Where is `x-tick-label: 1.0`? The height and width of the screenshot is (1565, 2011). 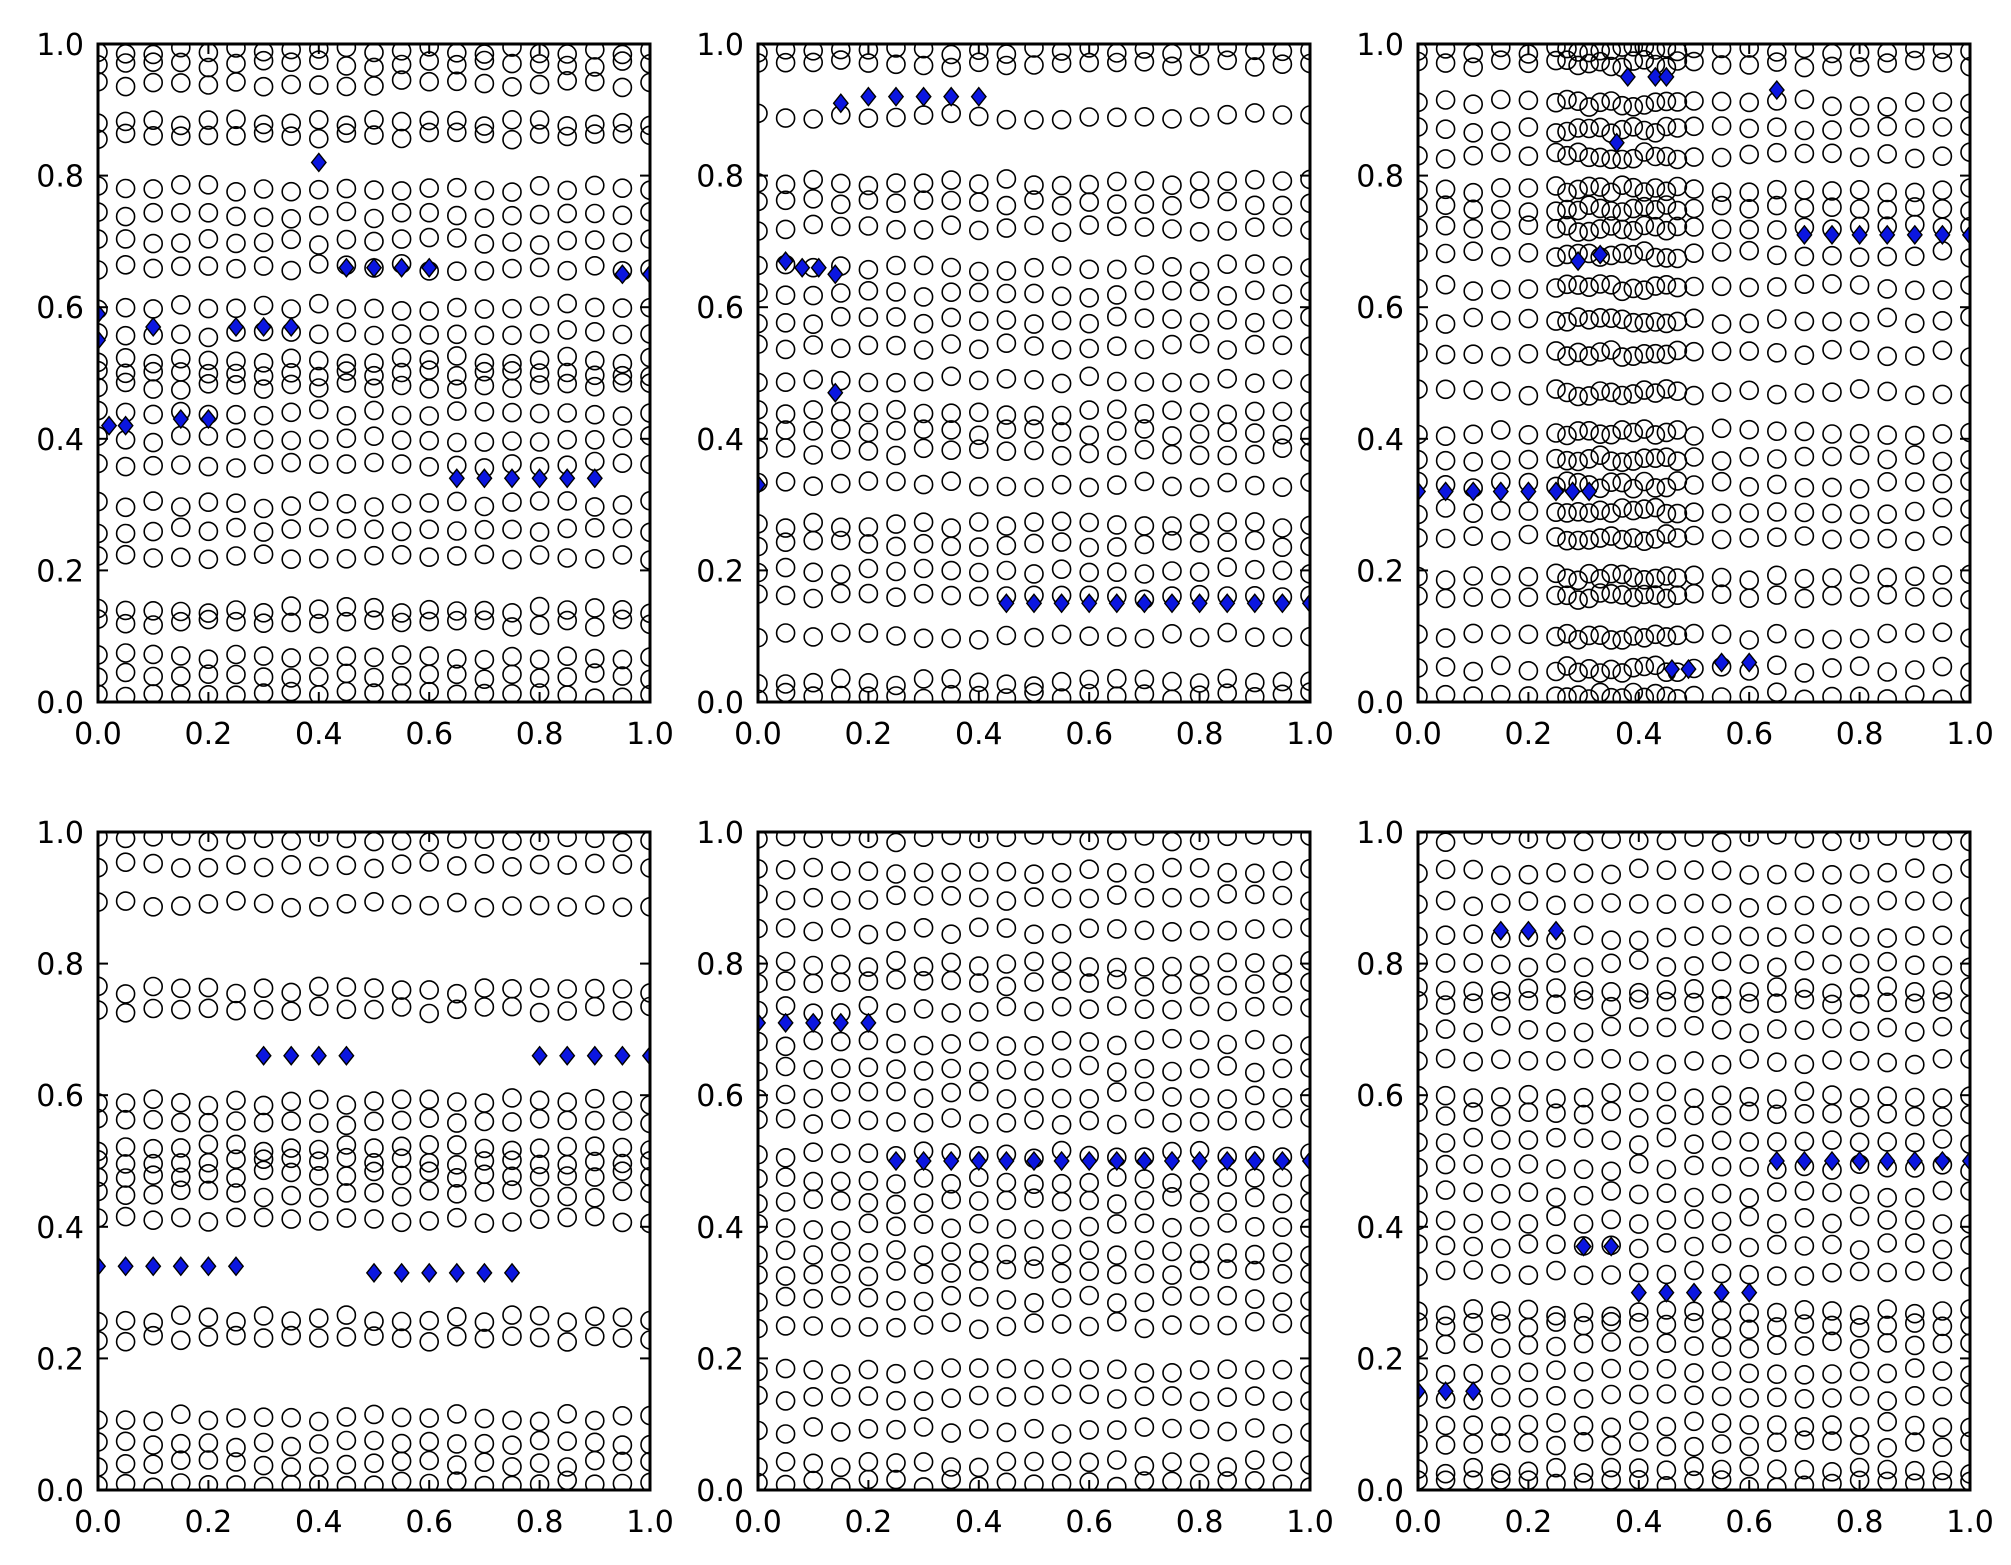
x-tick-label: 1.0 is located at coordinates (1310, 734).